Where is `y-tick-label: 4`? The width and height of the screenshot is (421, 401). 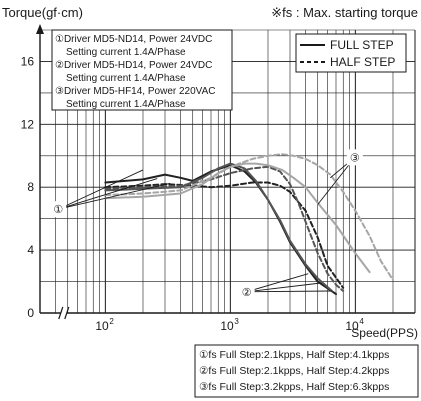 y-tick-label: 4 is located at coordinates (30, 250).